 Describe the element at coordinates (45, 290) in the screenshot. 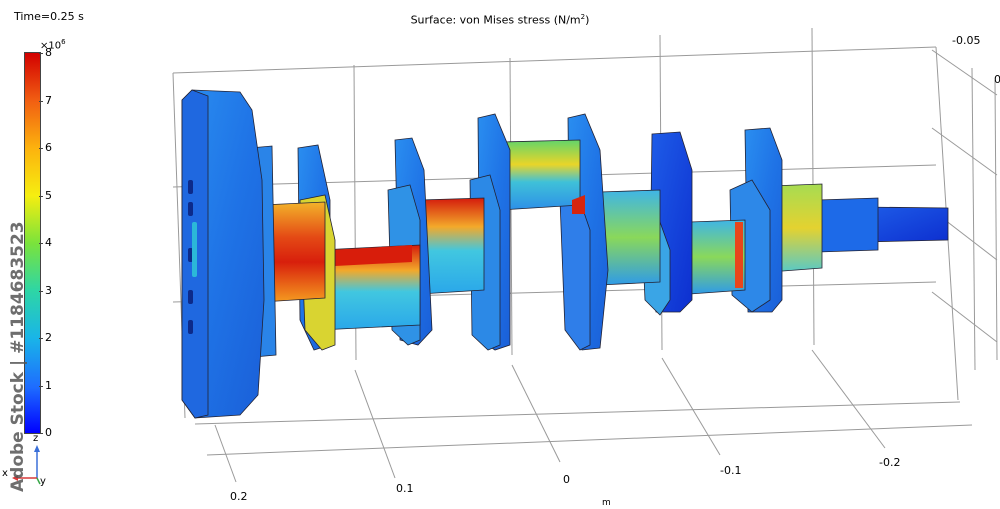

I see `colorbar-tick: 3` at that location.